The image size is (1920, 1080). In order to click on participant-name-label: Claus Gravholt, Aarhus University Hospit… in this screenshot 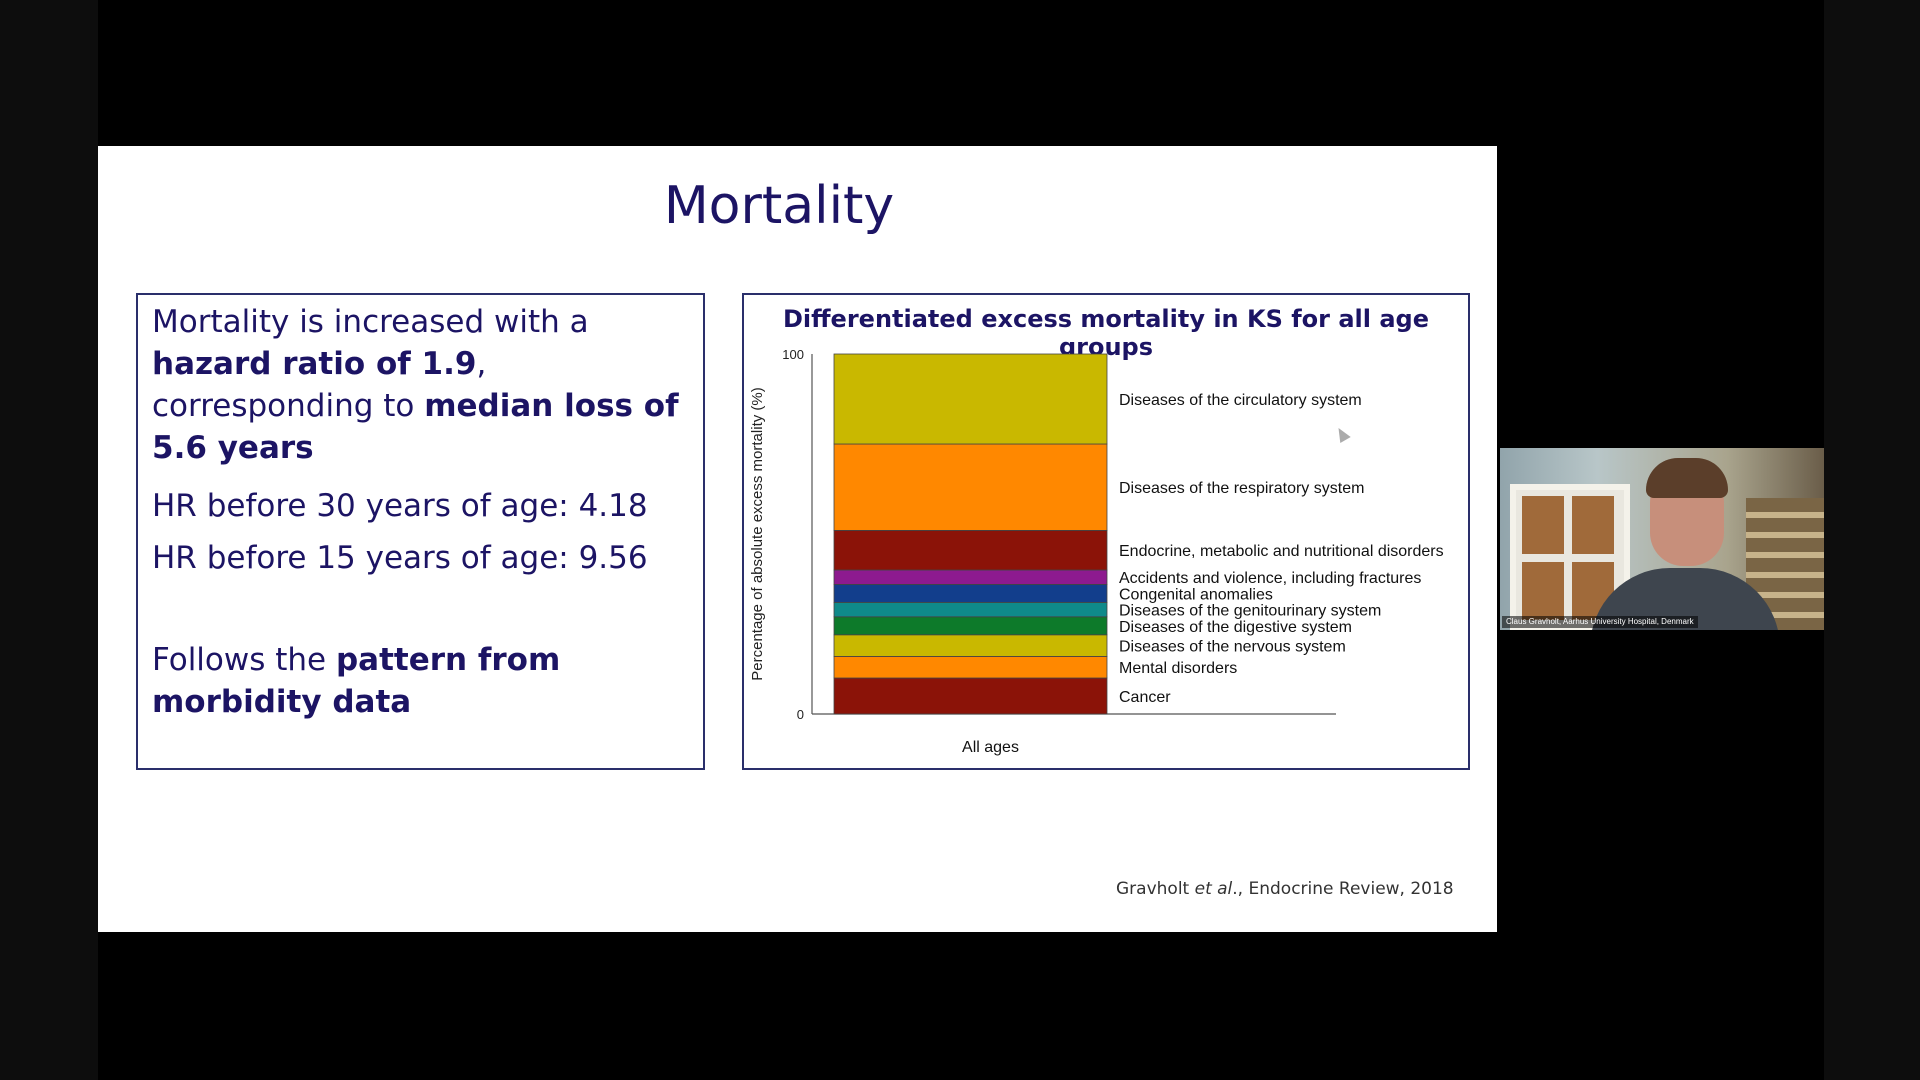, I will do `click(1600, 622)`.